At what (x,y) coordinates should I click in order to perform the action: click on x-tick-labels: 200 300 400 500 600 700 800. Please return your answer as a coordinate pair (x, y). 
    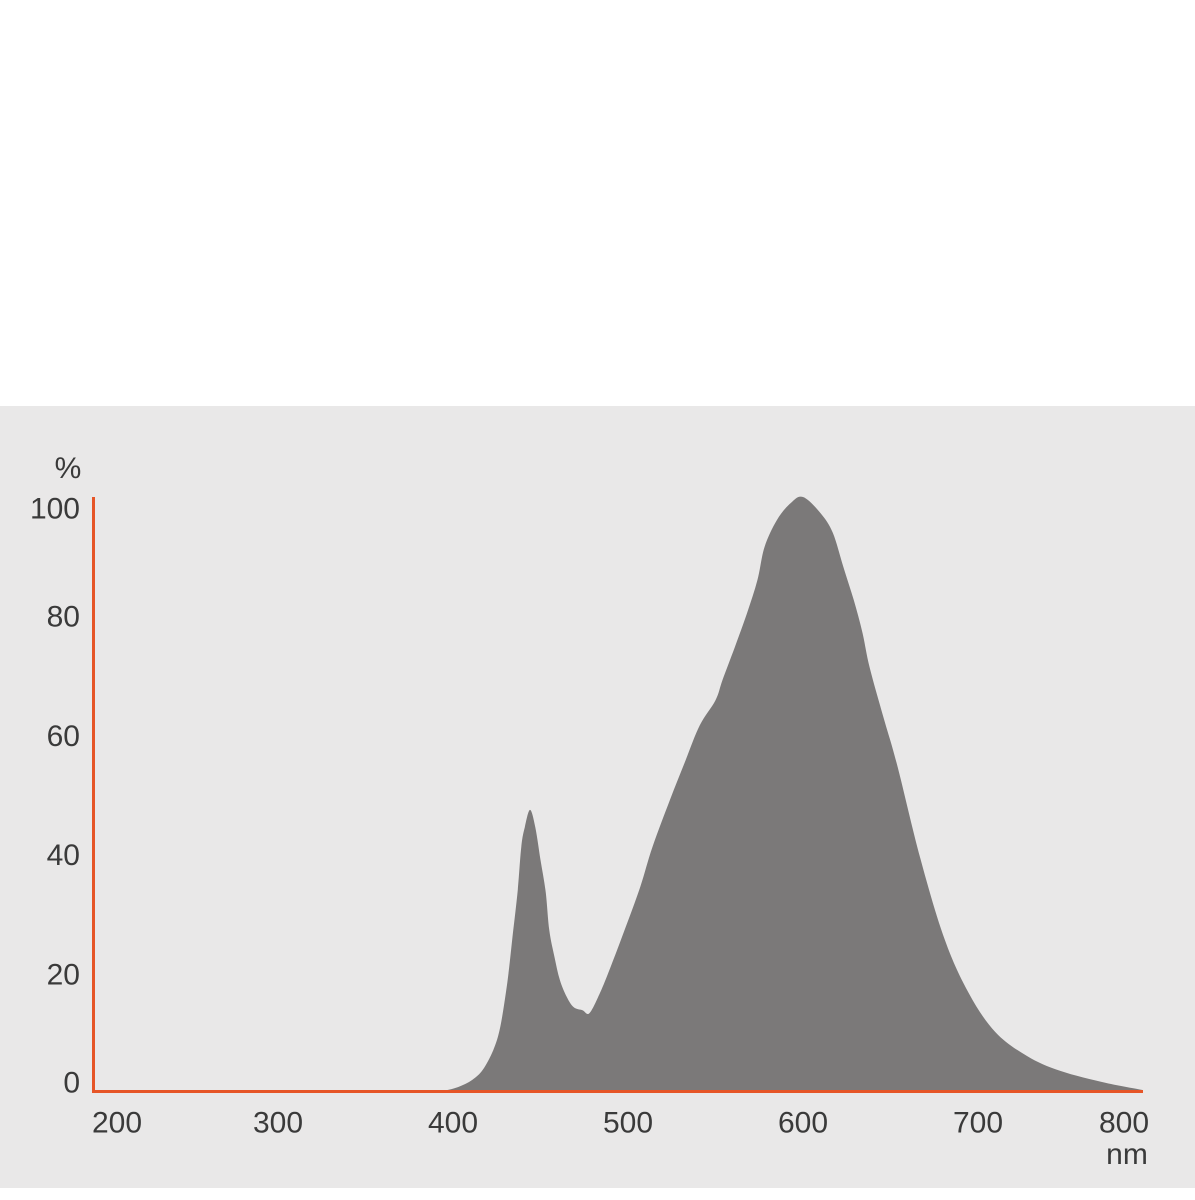
    Looking at the image, I should click on (620, 1123).